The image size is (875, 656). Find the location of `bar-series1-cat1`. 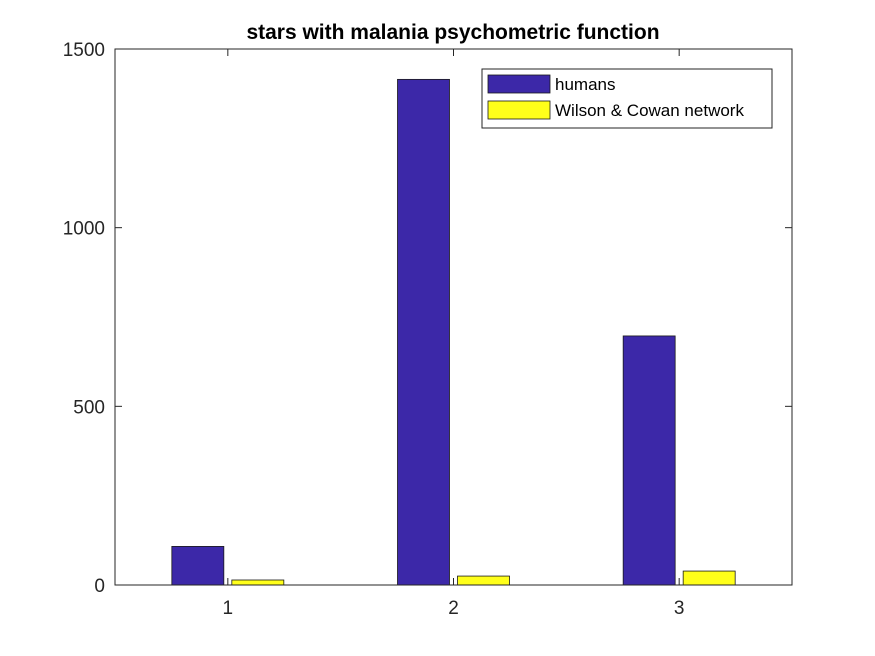

bar-series1-cat1 is located at coordinates (198, 566).